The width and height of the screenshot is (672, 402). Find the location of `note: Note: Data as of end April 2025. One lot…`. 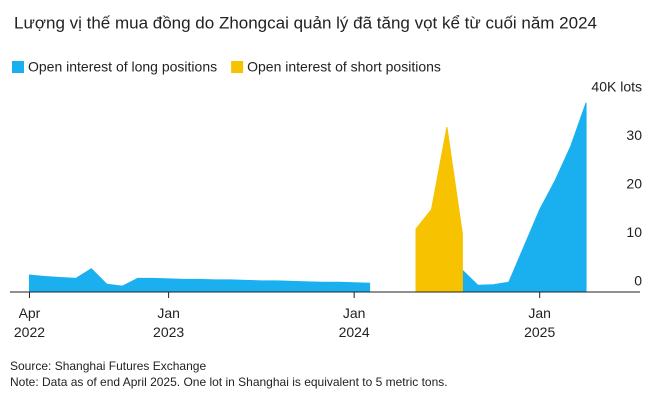

note: Note: Data as of end April 2025. One lot… is located at coordinates (229, 382).